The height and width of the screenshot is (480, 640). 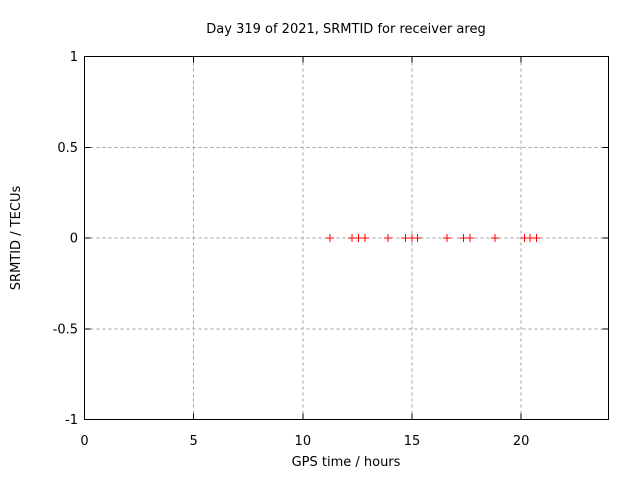 What do you see at coordinates (194, 441) in the screenshot?
I see `x-tick-label: 5` at bounding box center [194, 441].